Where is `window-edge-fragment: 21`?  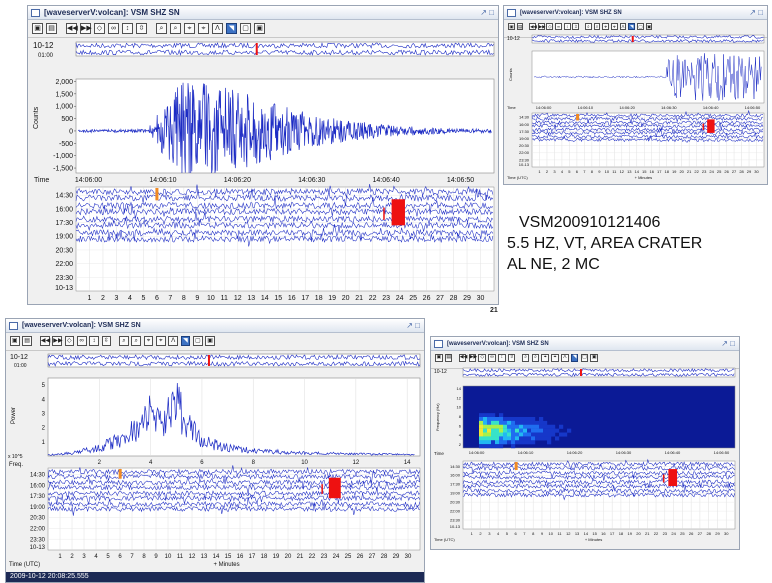 window-edge-fragment: 21 is located at coordinates (494, 310).